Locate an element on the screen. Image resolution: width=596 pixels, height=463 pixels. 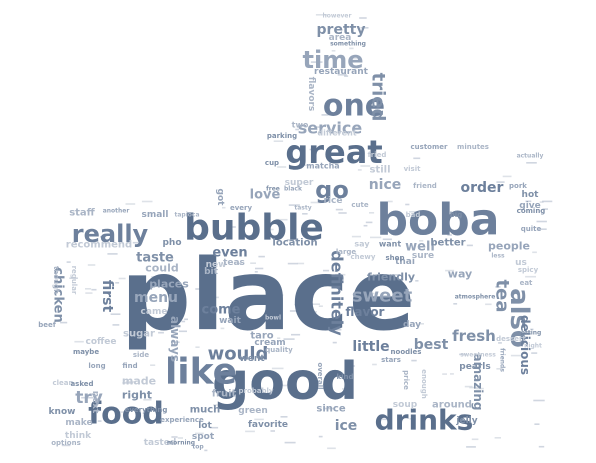
word-matcha: matcha is located at coordinates (322, 166).